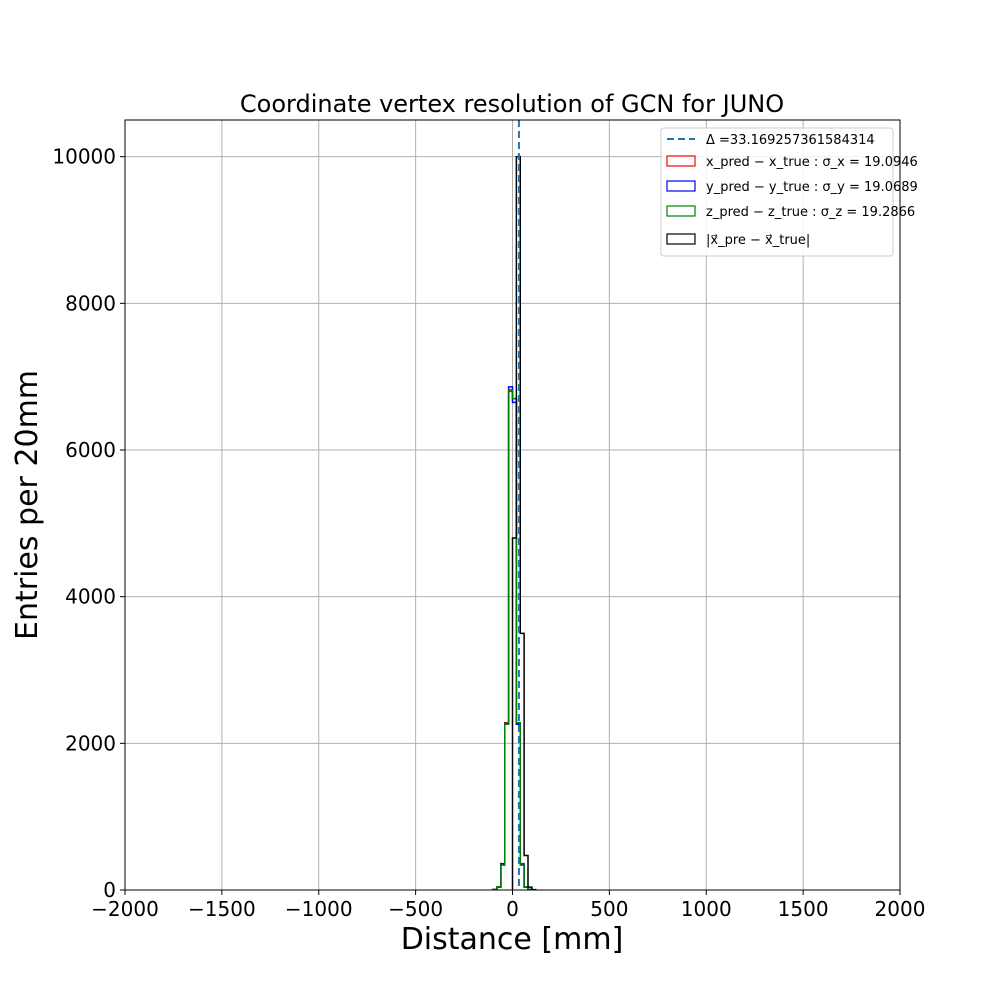 Image resolution: width=1000 pixels, height=1004 pixels. I want to click on legend-entry-series: z_pred − z_true : σ_z = 19.2866, so click(810, 212).